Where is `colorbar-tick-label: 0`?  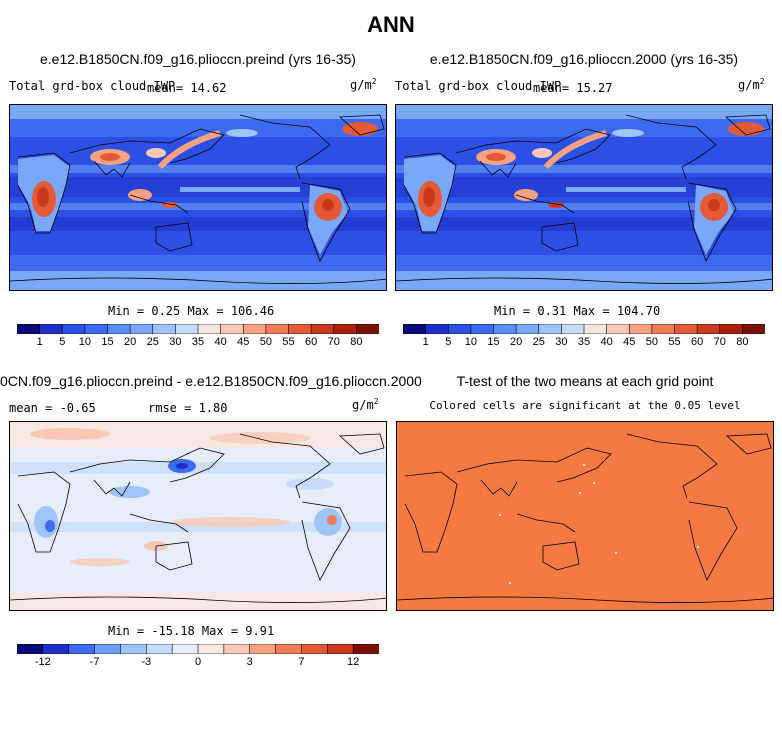
colorbar-tick-label: 0 is located at coordinates (198, 662).